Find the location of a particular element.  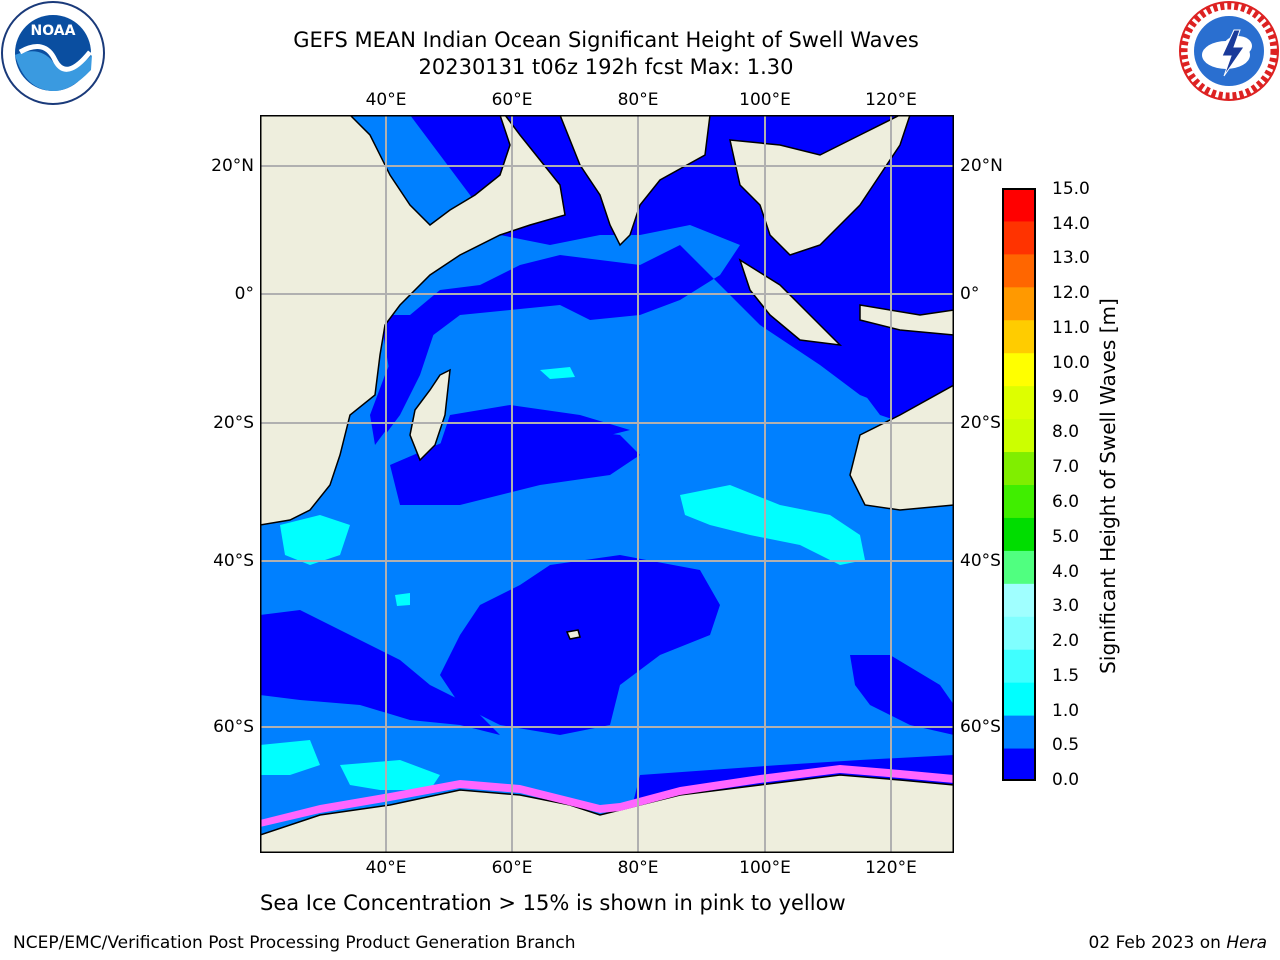

lon-label-bottom-40e: 40°E is located at coordinates (386, 868).